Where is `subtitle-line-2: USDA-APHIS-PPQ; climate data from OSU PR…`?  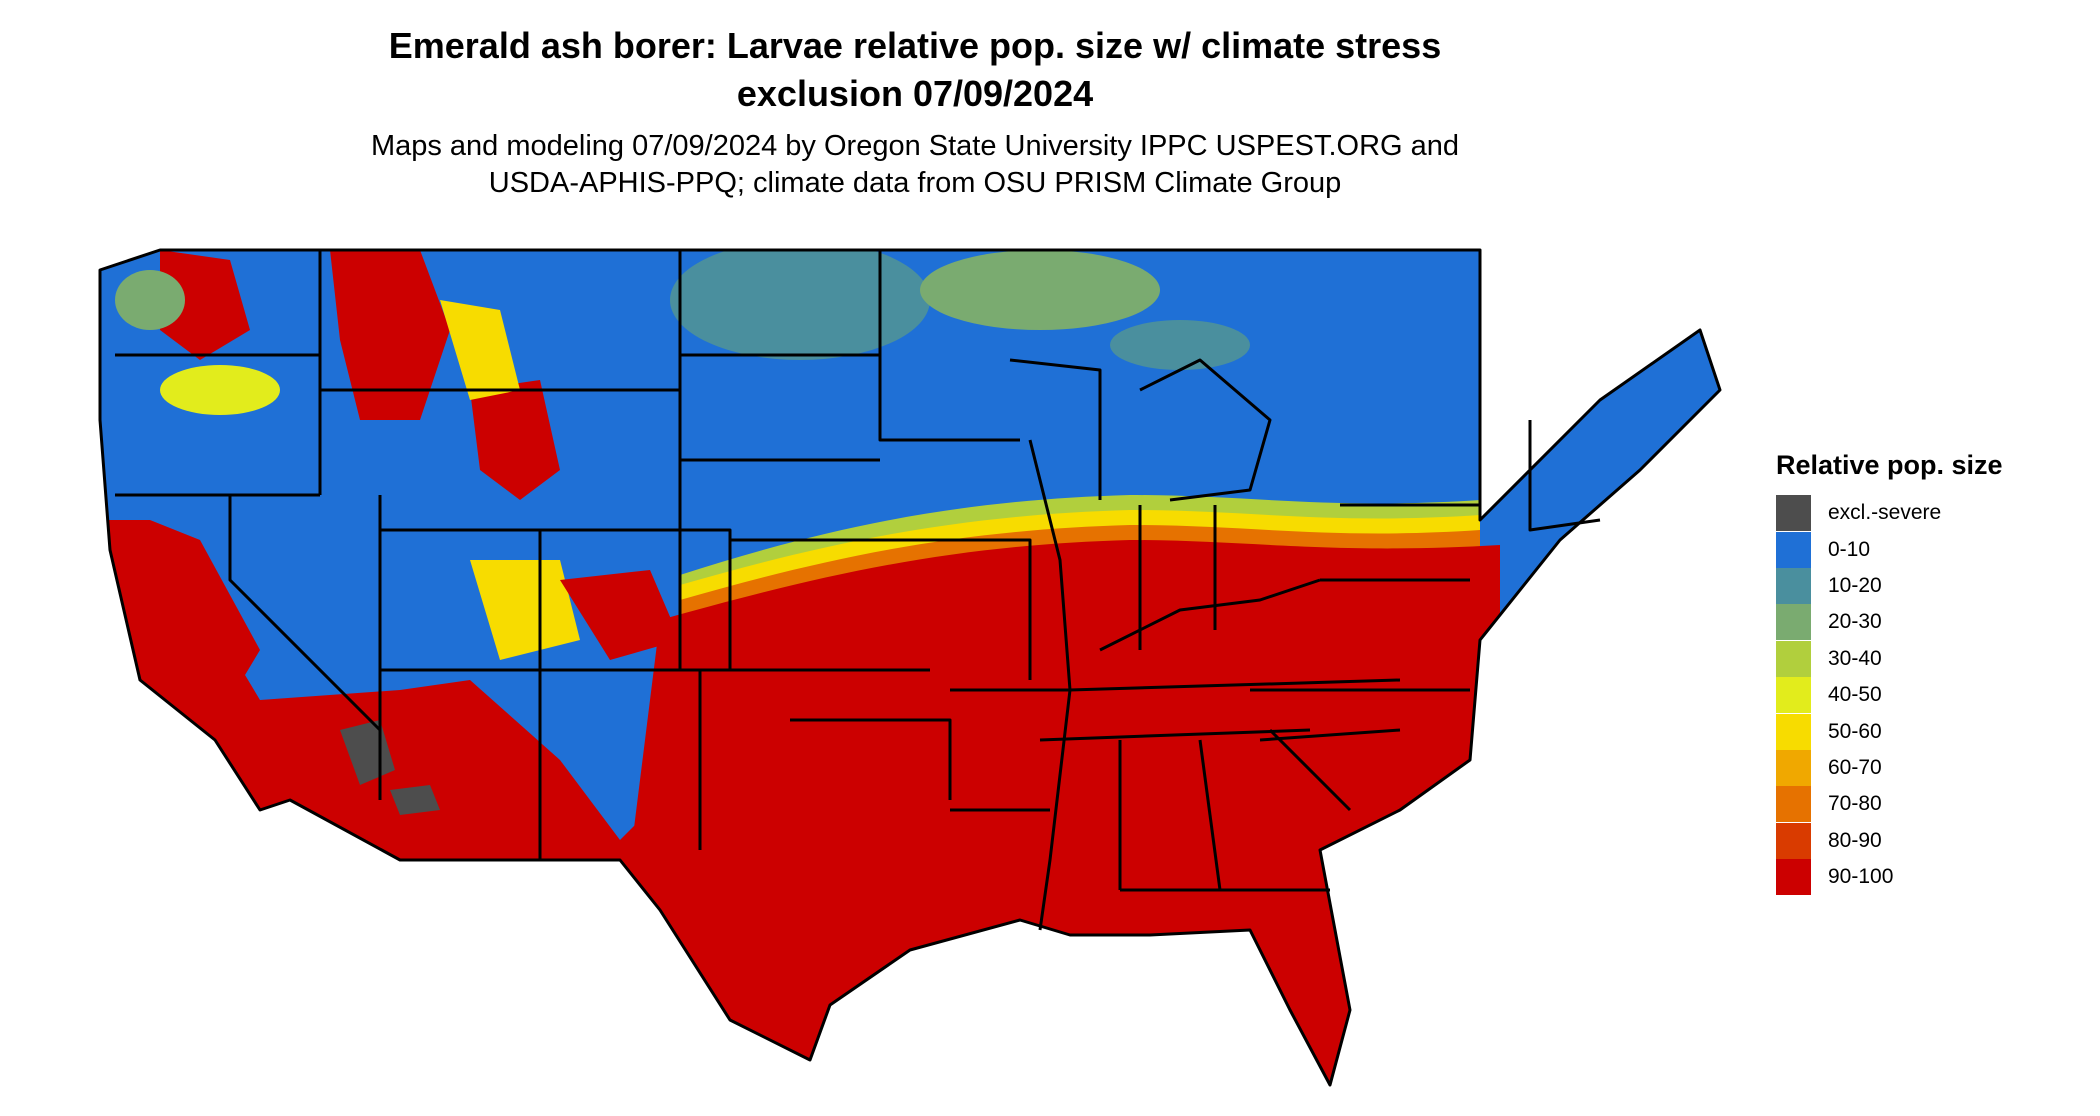 subtitle-line-2: USDA-APHIS-PPQ; climate data from OSU PR… is located at coordinates (915, 183).